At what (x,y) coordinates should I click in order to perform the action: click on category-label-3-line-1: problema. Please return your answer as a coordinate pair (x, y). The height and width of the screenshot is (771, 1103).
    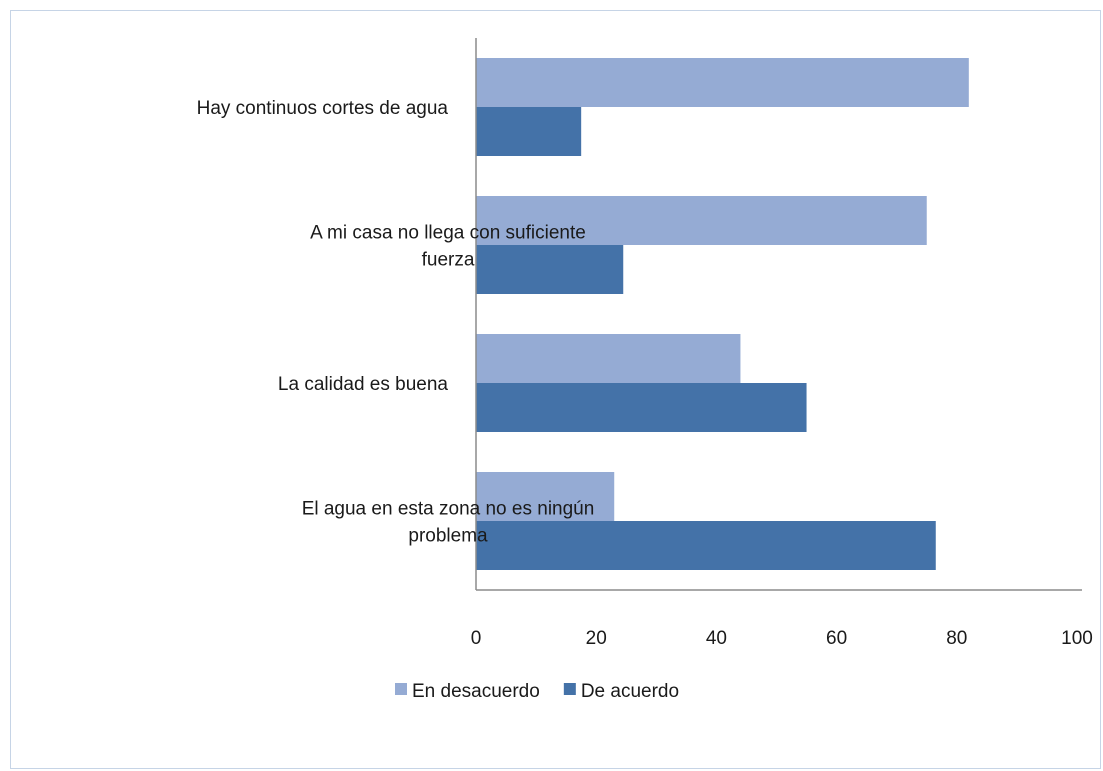
    Looking at the image, I should click on (448, 536).